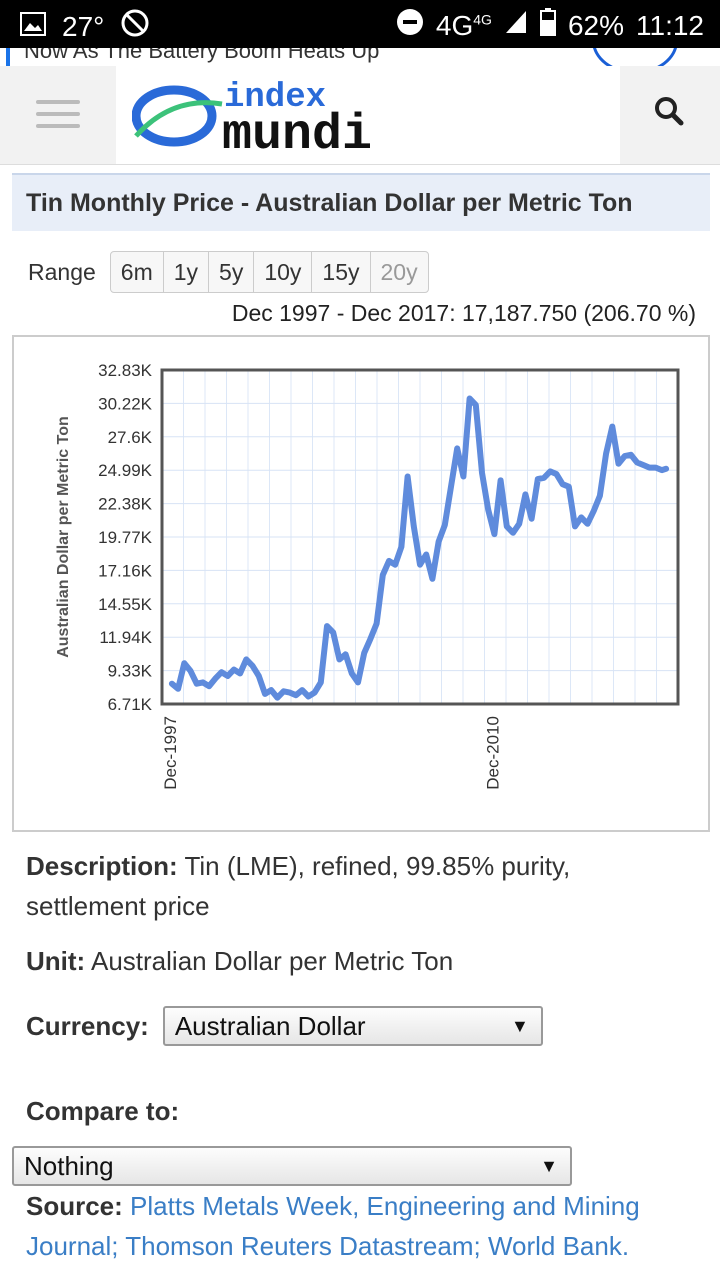 The image size is (720, 1280). Describe the element at coordinates (125, 504) in the screenshot. I see `y-tick-label: 22.38K` at that location.